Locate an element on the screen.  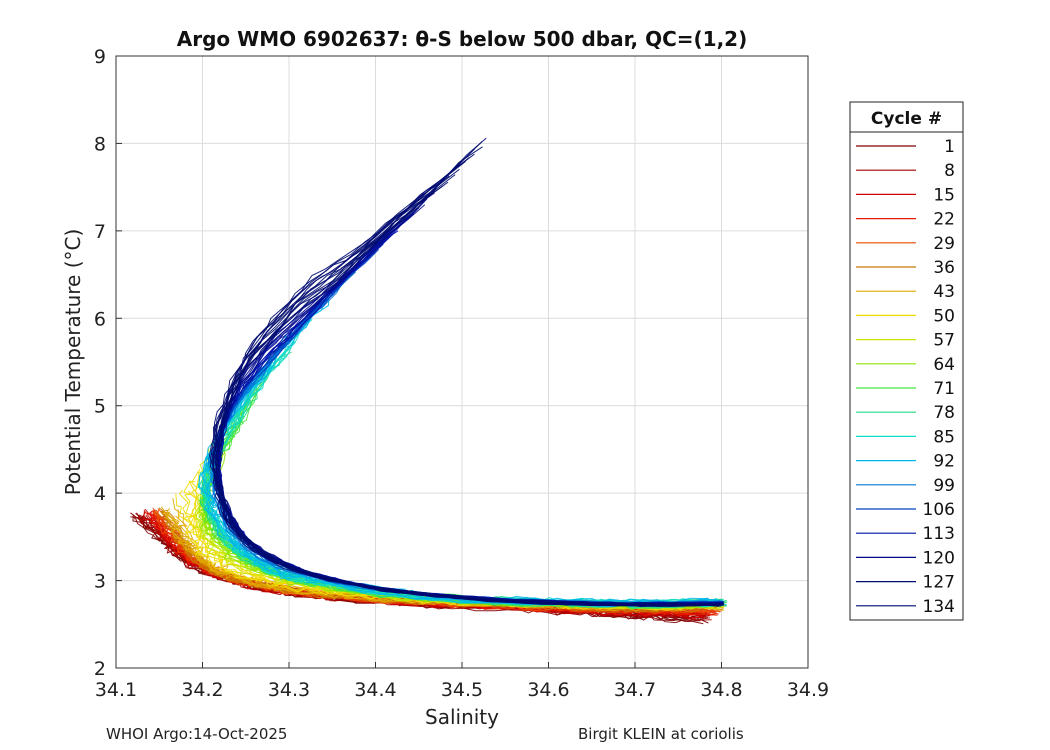
legend-entry-label: 120 is located at coordinates (939, 558).